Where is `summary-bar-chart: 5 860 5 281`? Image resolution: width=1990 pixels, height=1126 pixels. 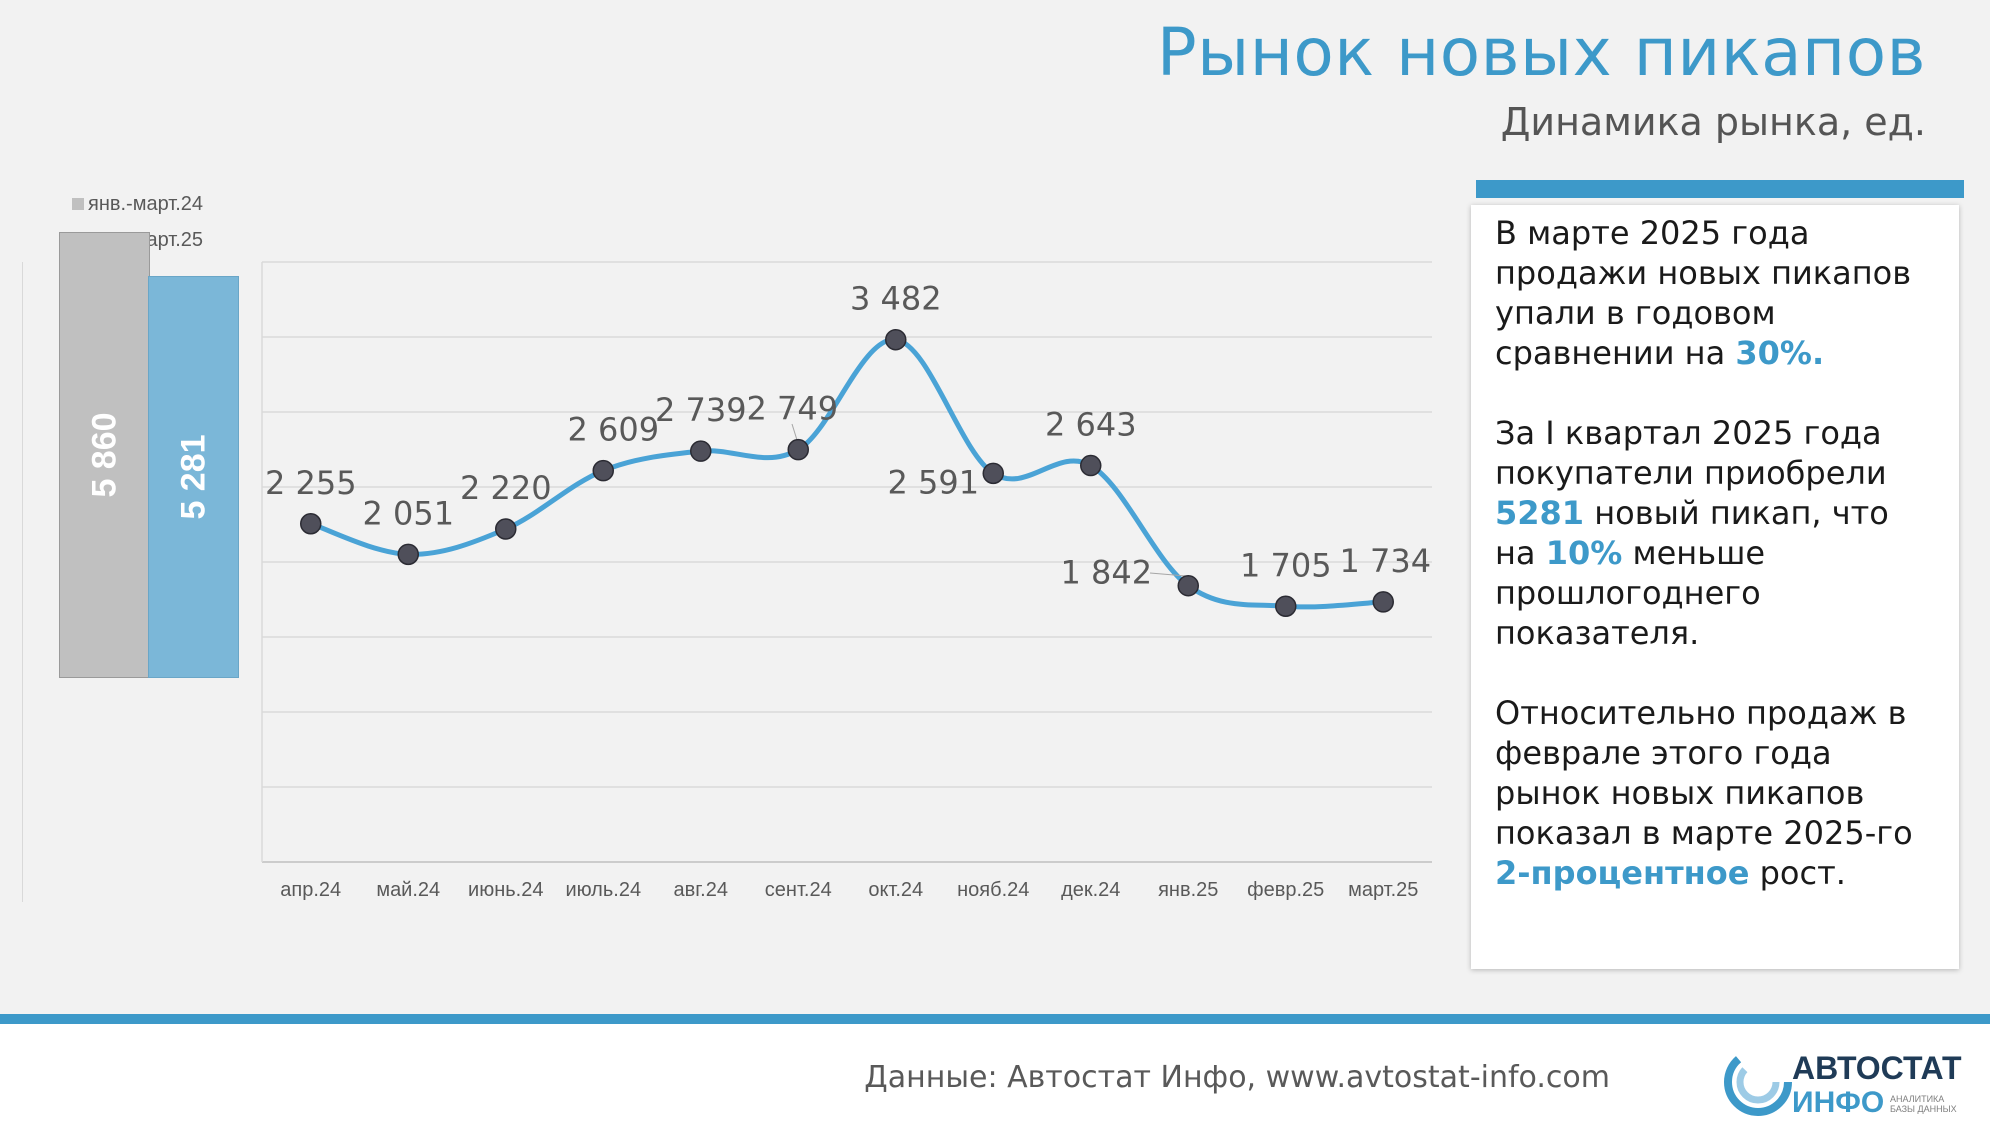
summary-bar-chart: 5 860 5 281 is located at coordinates (140, 567).